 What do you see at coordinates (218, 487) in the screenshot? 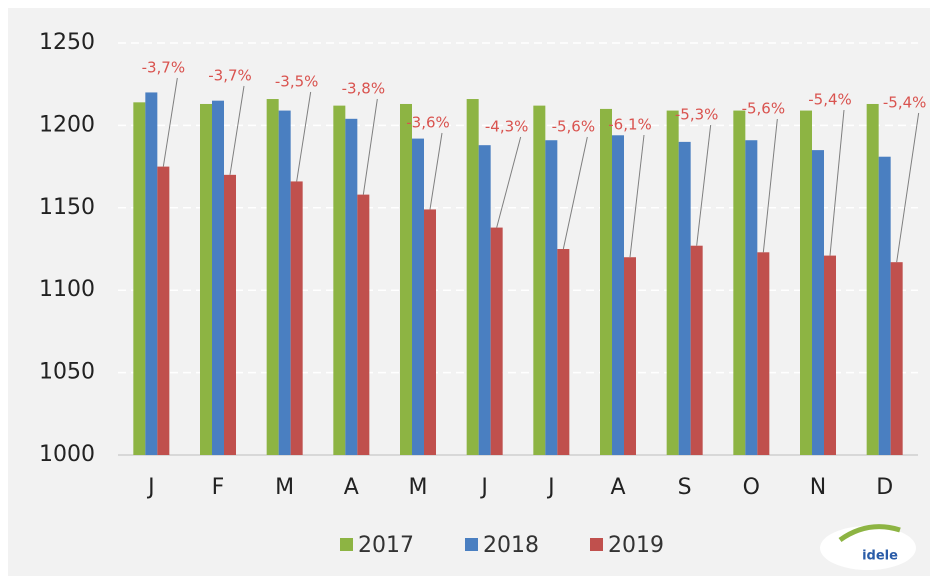
I see `x-tick-label: F` at bounding box center [218, 487].